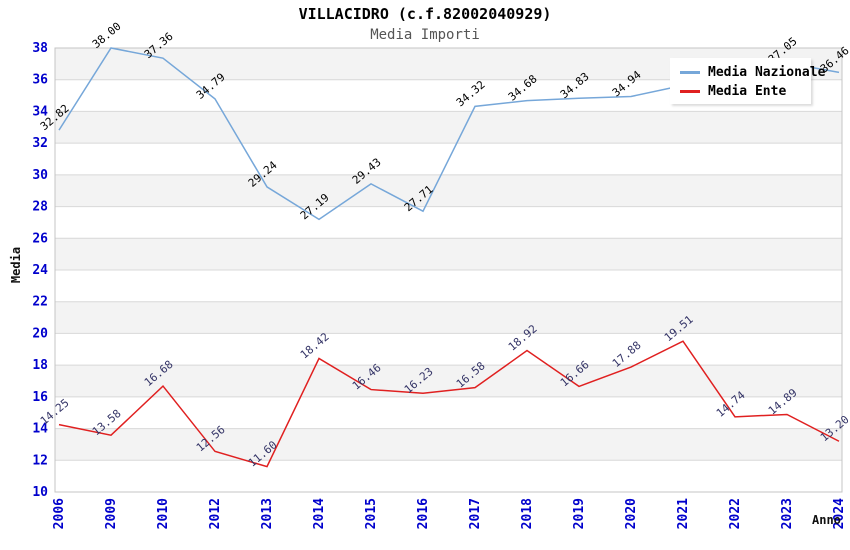  I want to click on x-tick-label: 2021, so click(683, 513).